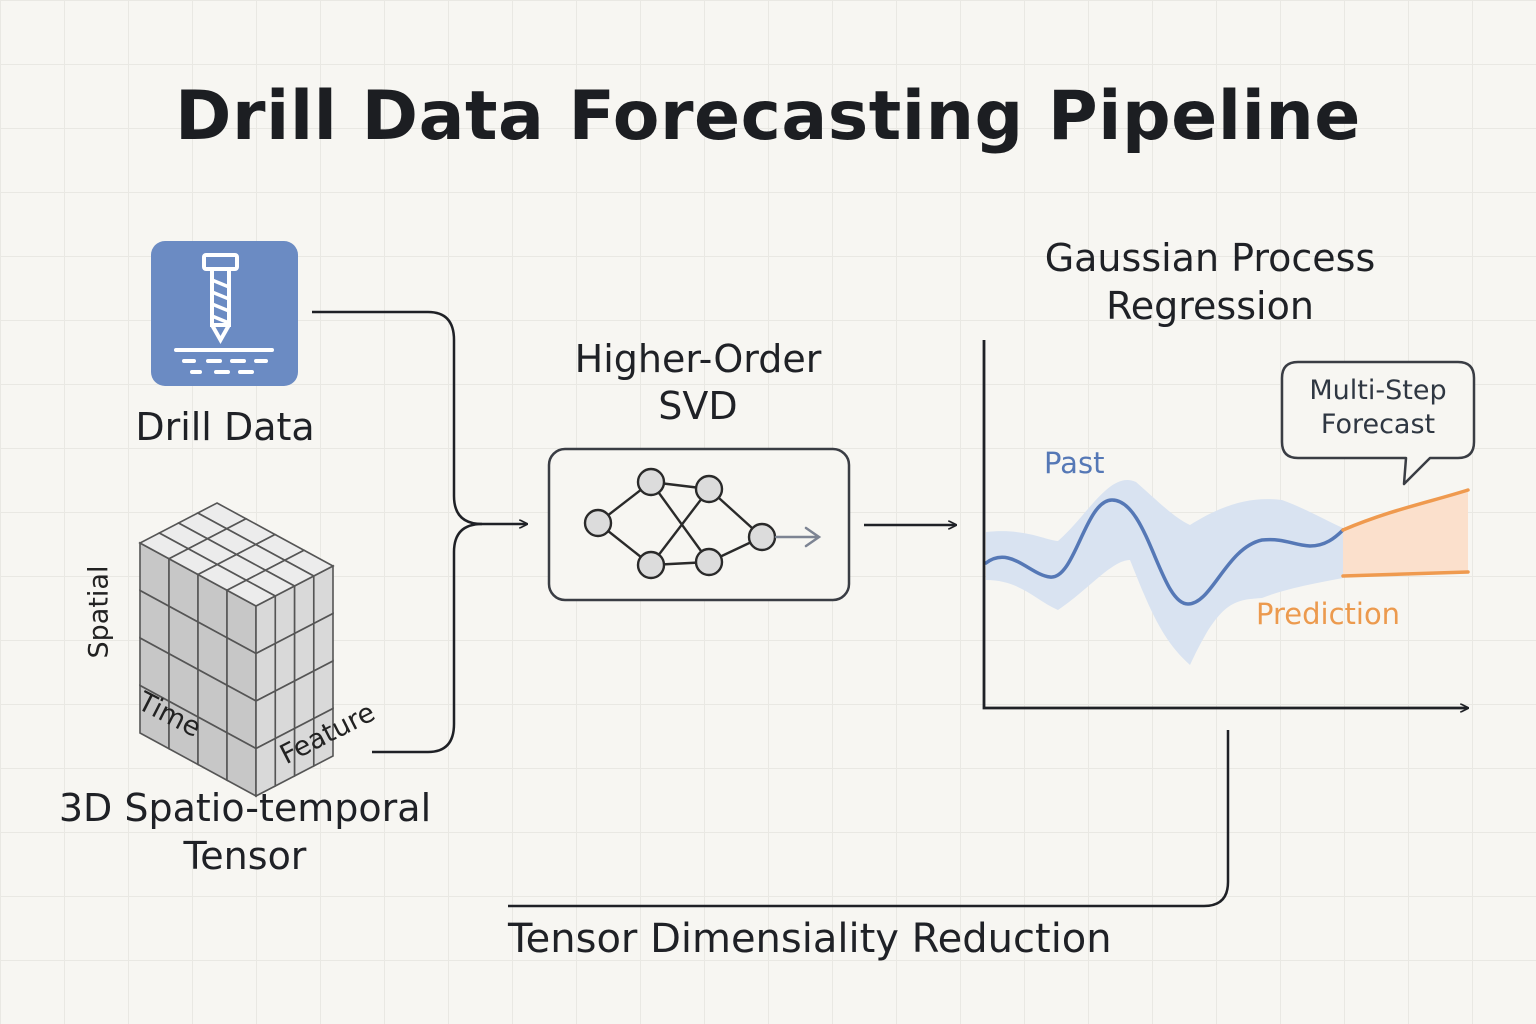 The image size is (1536, 1024). What do you see at coordinates (1210, 258) in the screenshot?
I see `gpr-title-line1: Gaussian Process` at bounding box center [1210, 258].